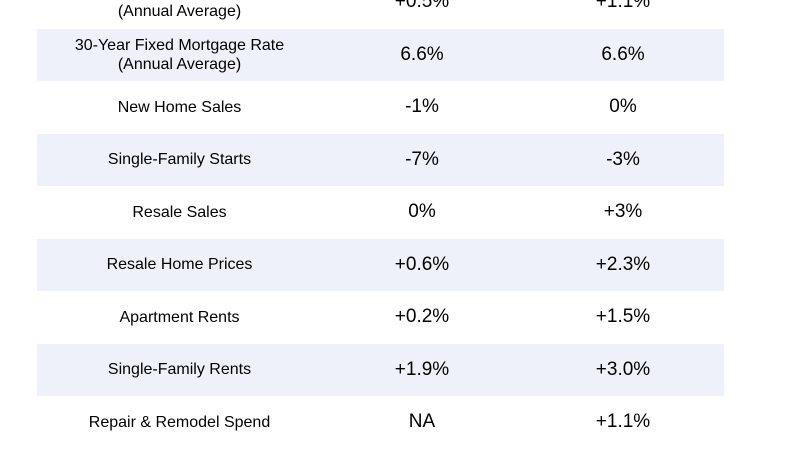 Image resolution: width=800 pixels, height=449 pixels. Describe the element at coordinates (422, 107) in the screenshot. I see `first-value-cell: -1%` at that location.